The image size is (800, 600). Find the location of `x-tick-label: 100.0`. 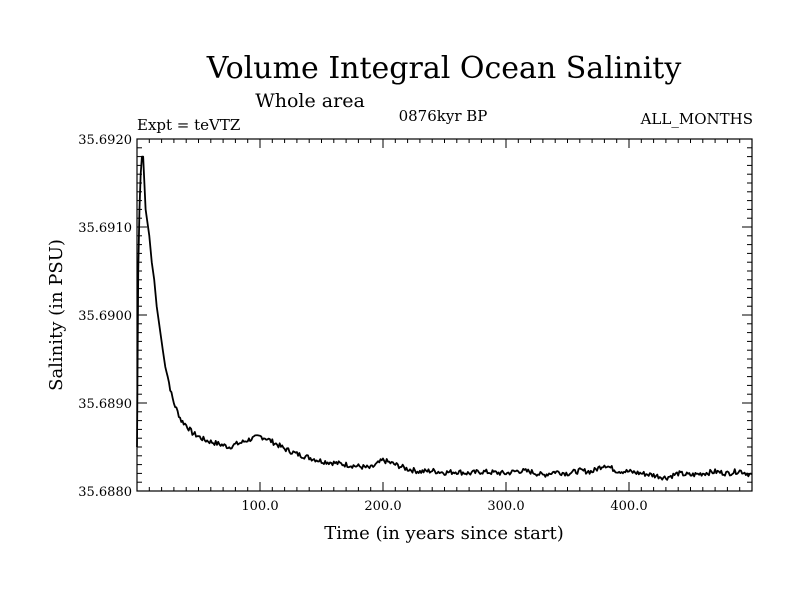

x-tick-label: 100.0 is located at coordinates (259, 506).